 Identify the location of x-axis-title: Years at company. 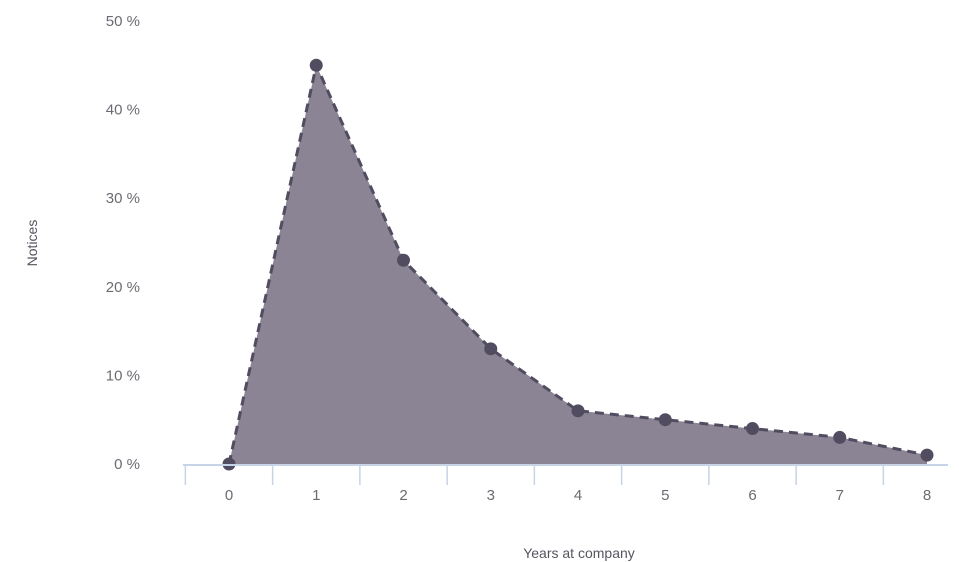
(579, 553).